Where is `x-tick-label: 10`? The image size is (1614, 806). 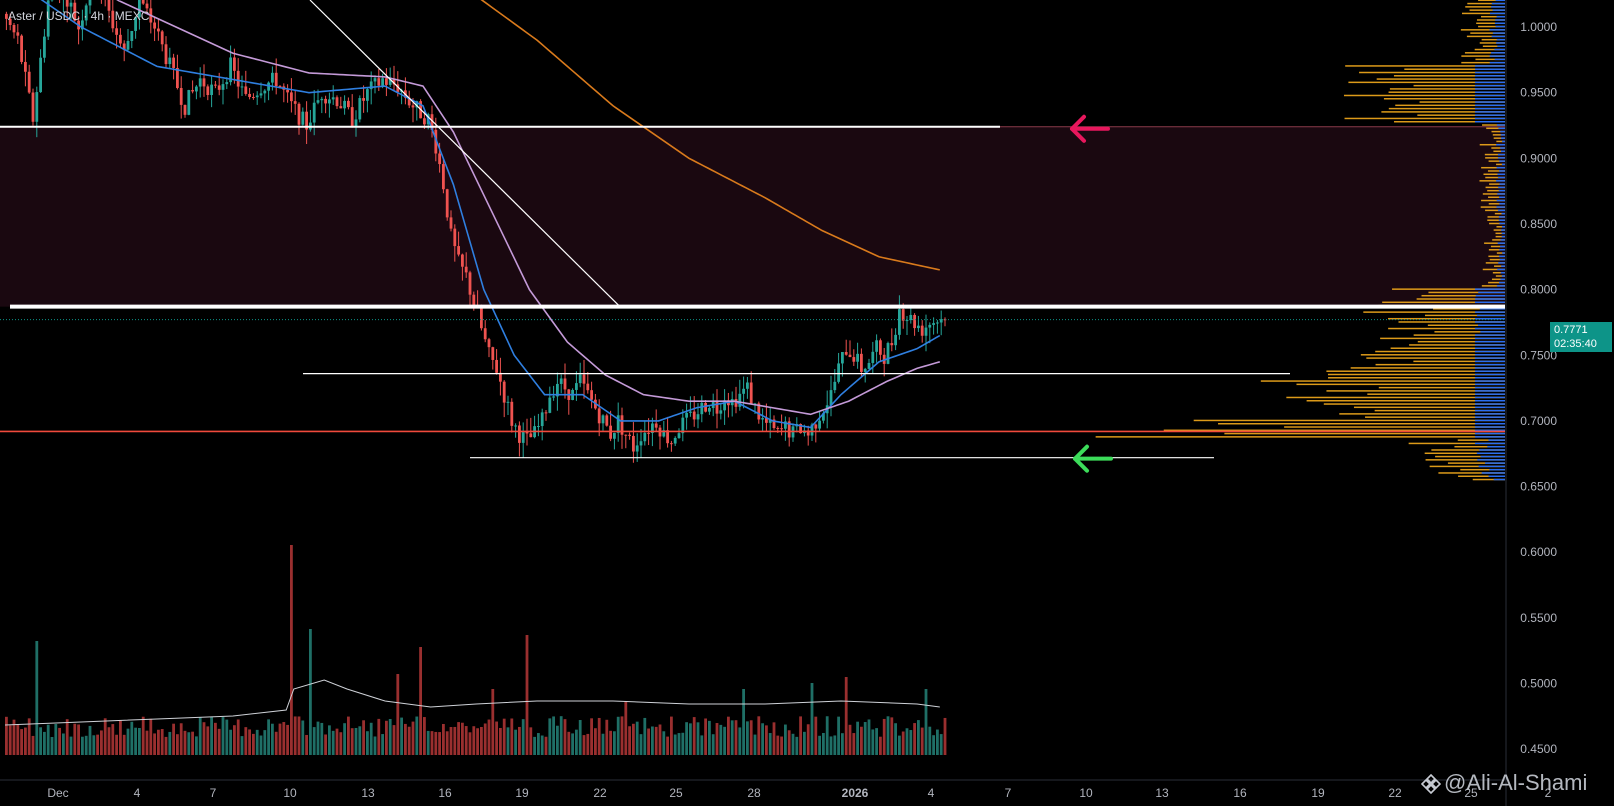
x-tick-label: 10 is located at coordinates (290, 793).